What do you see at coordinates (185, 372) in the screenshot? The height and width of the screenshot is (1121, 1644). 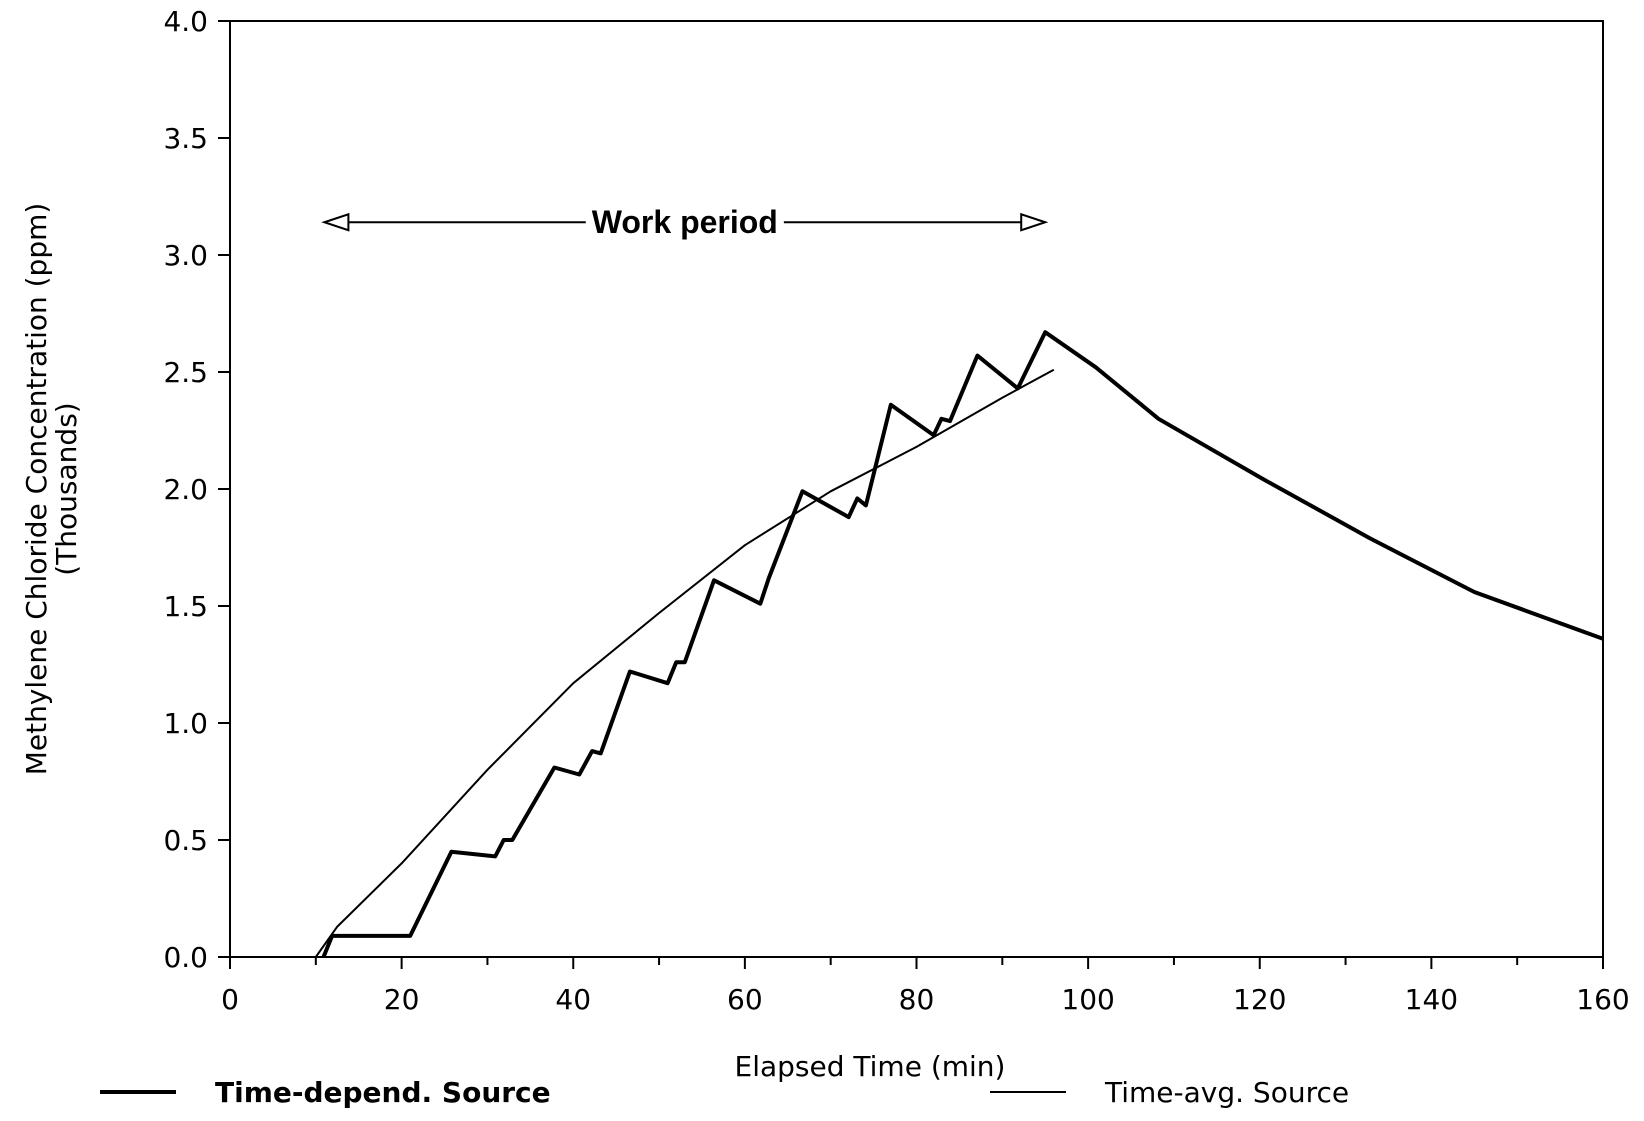 I see `y-tick-label: 2.5` at bounding box center [185, 372].